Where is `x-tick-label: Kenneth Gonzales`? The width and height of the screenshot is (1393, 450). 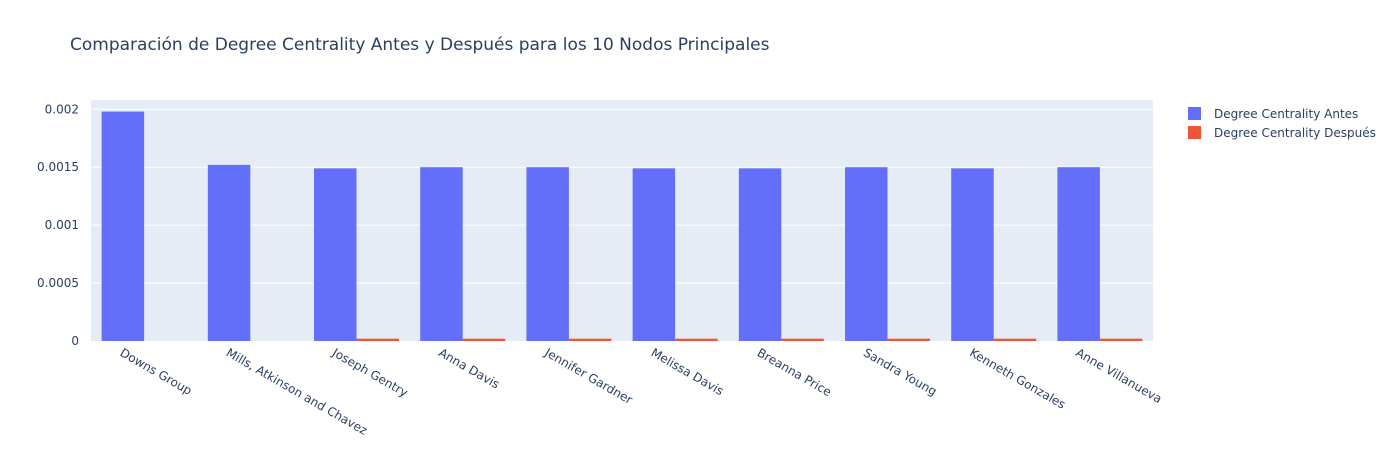
x-tick-label: Kenneth Gonzales is located at coordinates (1017, 378).